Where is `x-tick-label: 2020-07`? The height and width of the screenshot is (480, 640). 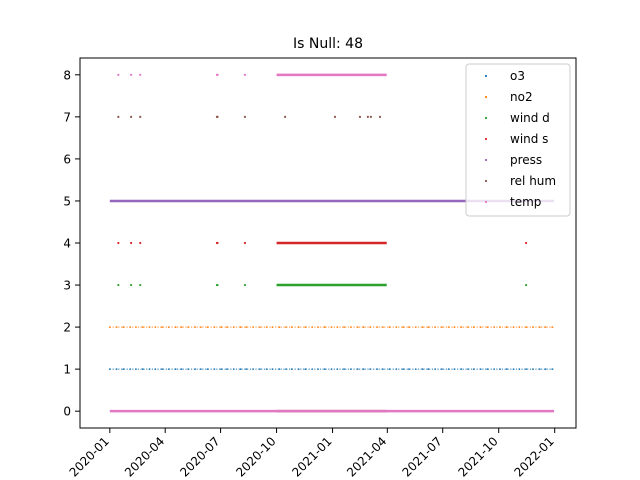
x-tick-label: 2020-07 is located at coordinates (199, 456).